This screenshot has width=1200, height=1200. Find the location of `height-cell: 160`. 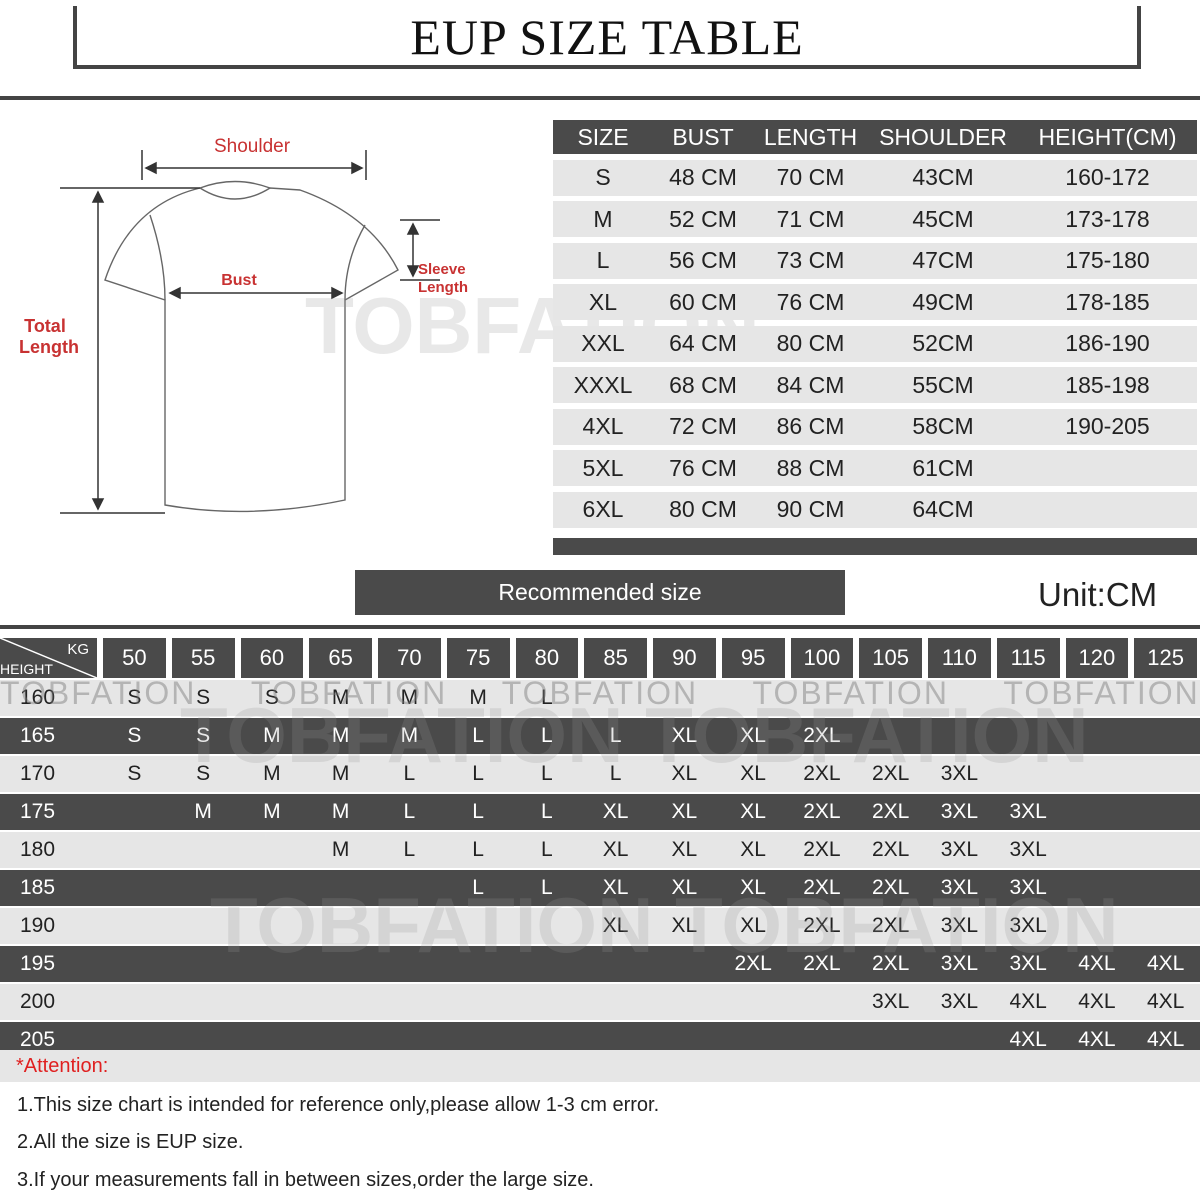

height-cell: 160 is located at coordinates (38, 697).